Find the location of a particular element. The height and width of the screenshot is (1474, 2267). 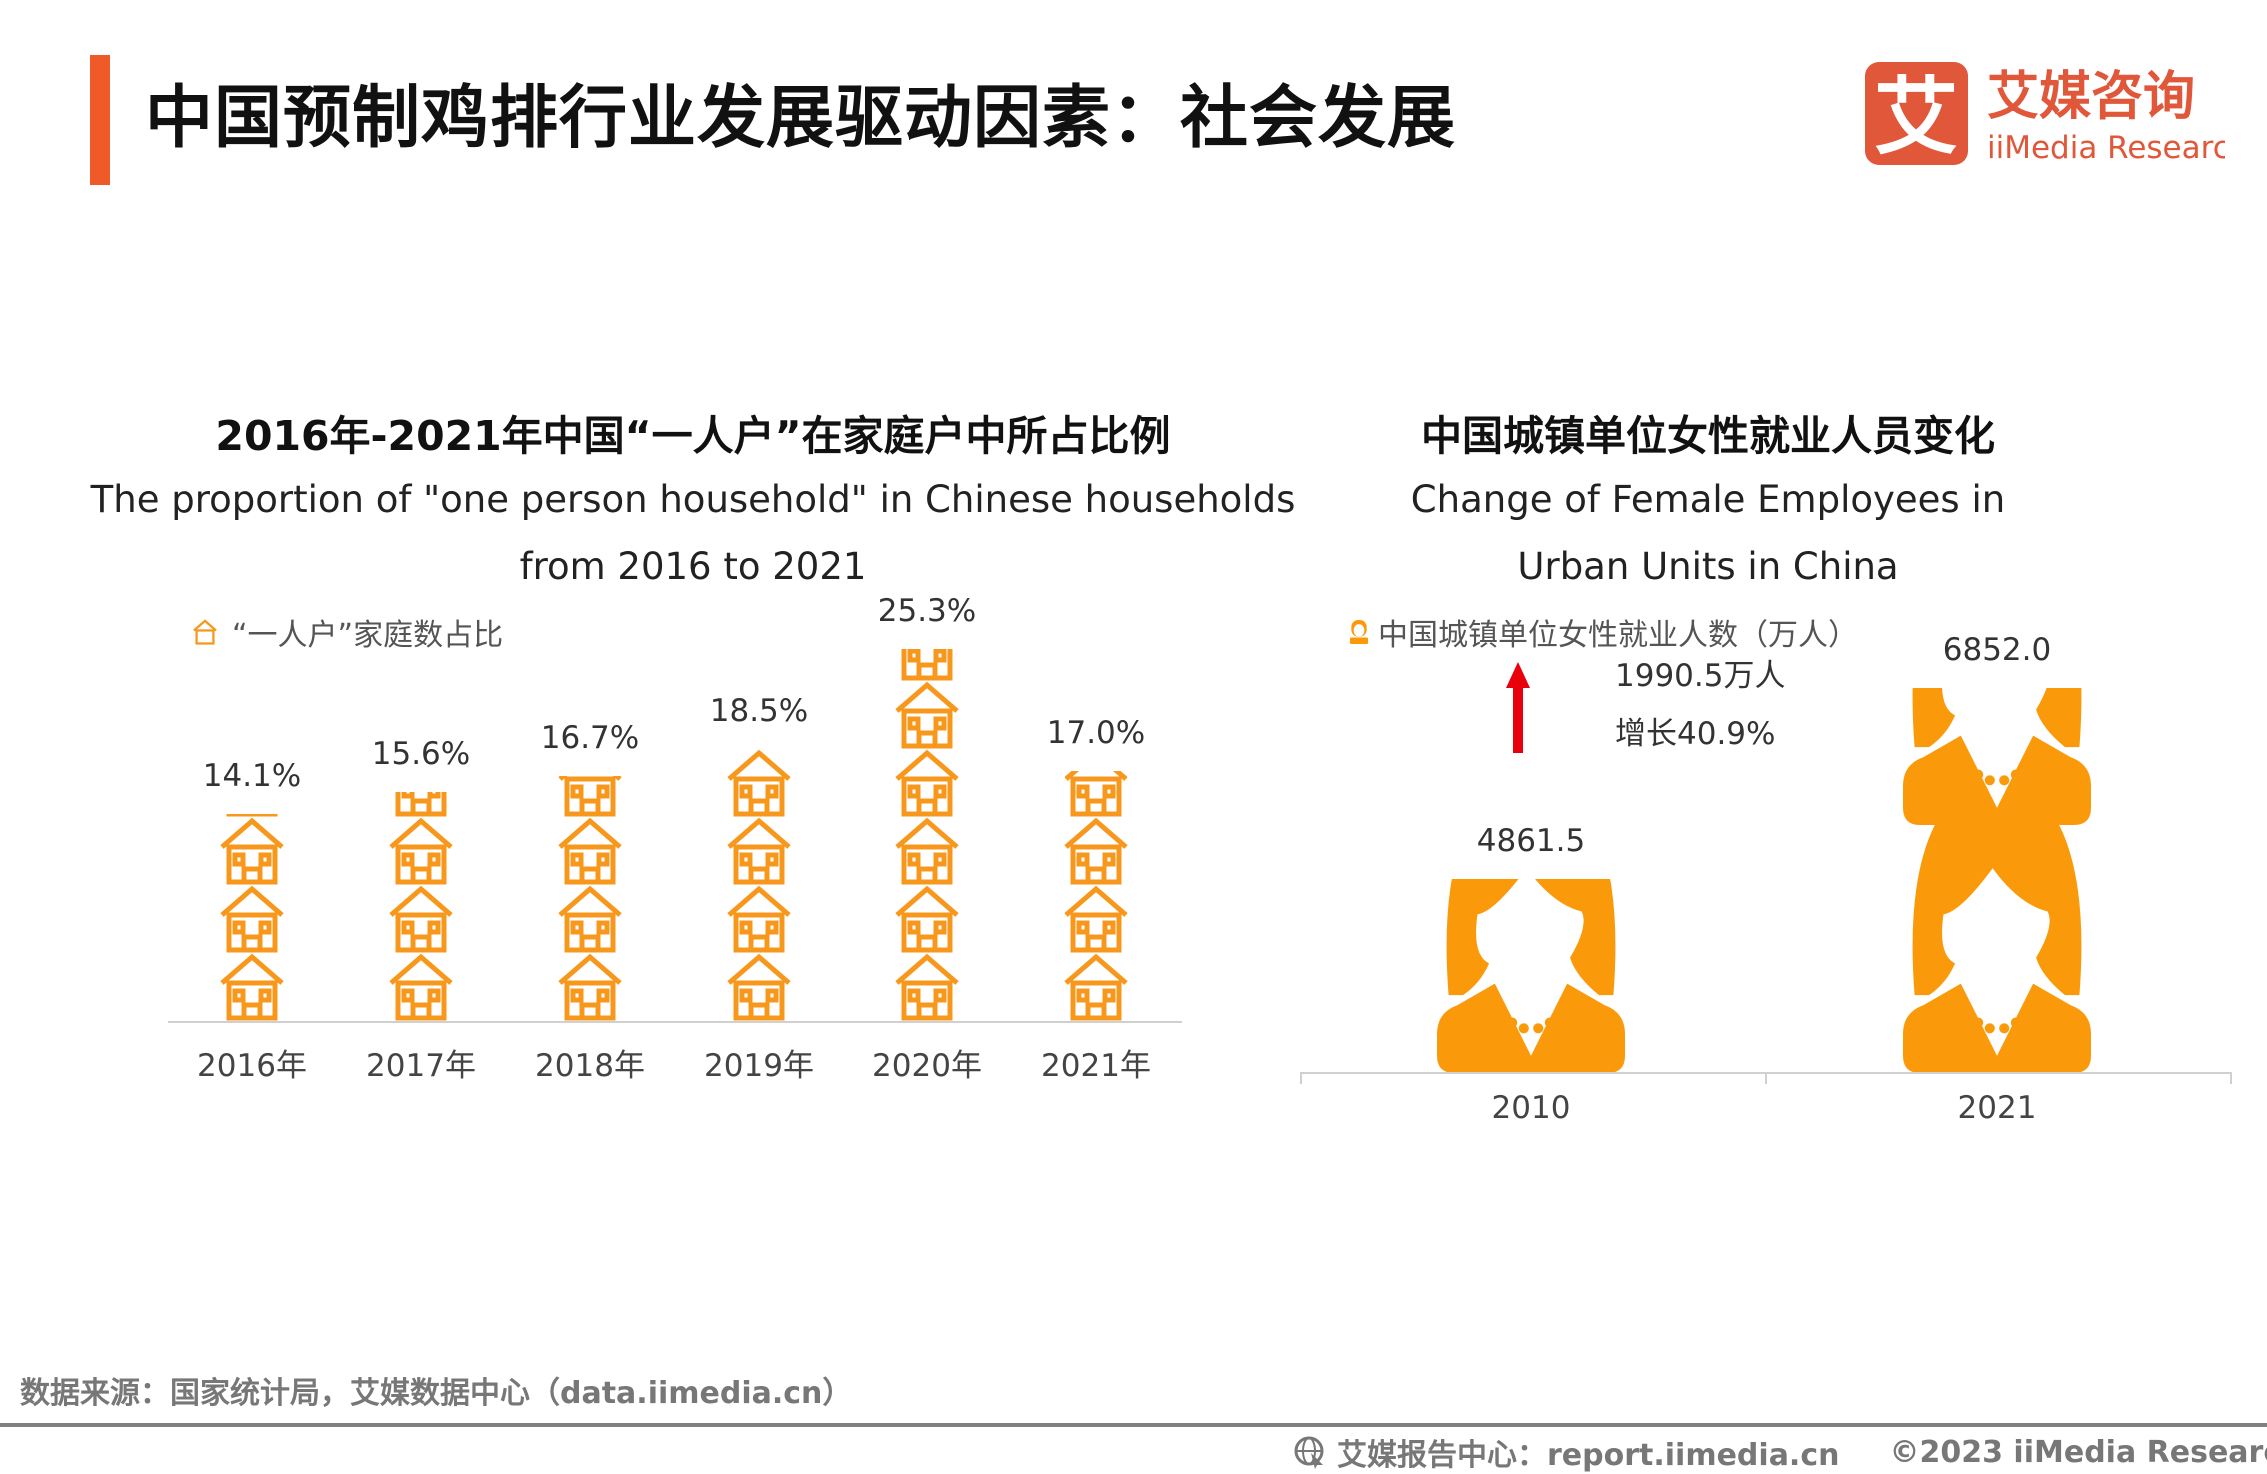

logo-mark: 艾 is located at coordinates (1916, 117).